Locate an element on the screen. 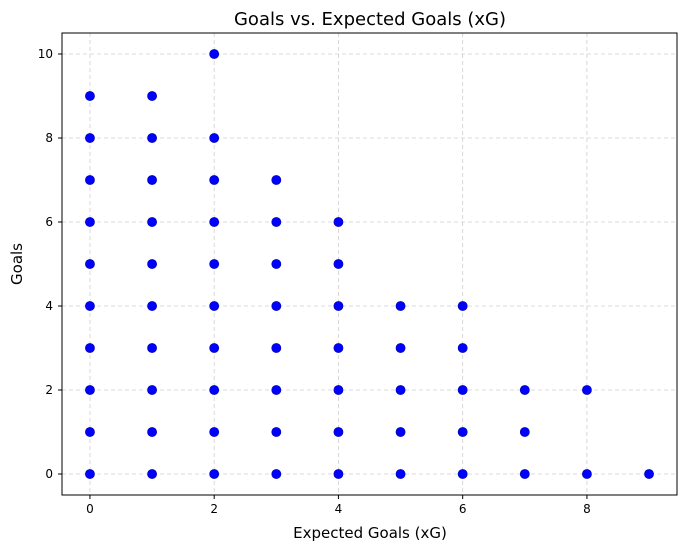 This screenshot has width=690, height=552. y-axis-ticks: 0 2 4 6 8 10 is located at coordinates (50, 264).